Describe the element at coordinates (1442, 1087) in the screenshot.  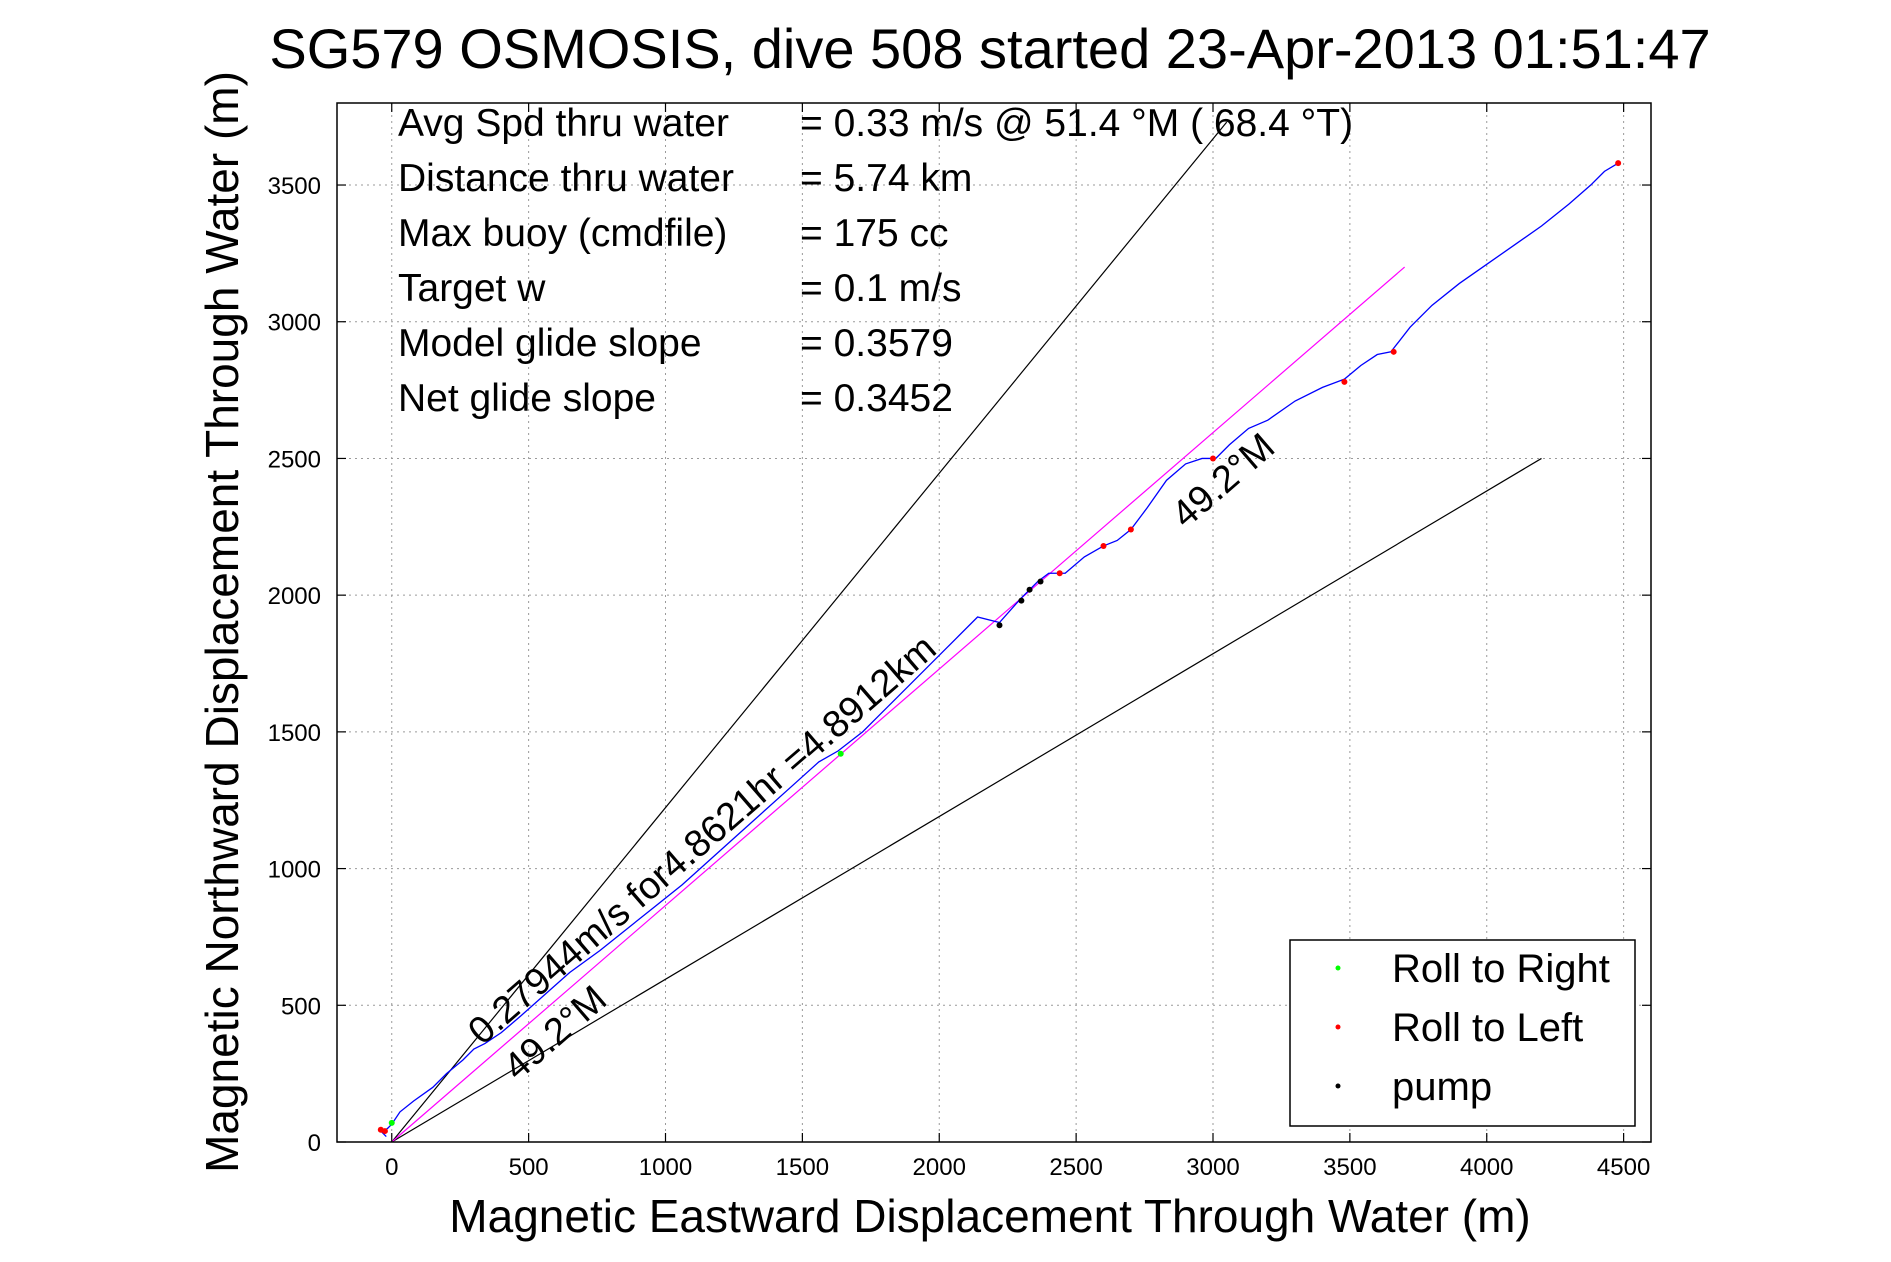
I see `legend-label: pump` at that location.